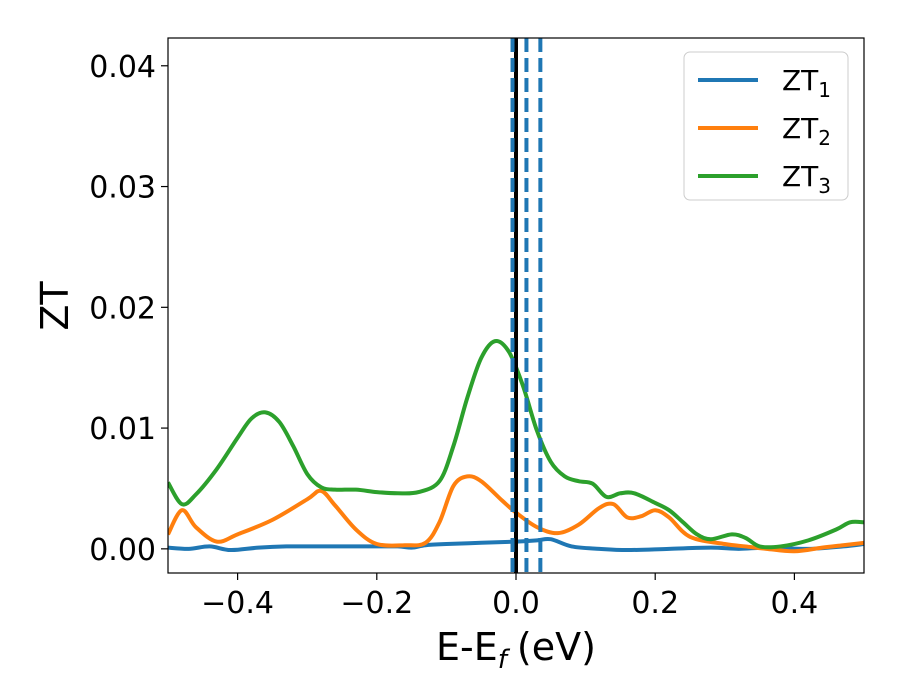 Image resolution: width=900 pixels, height=700 pixels. What do you see at coordinates (122, 550) in the screenshot?
I see `y-tick-label: 0.00` at bounding box center [122, 550].